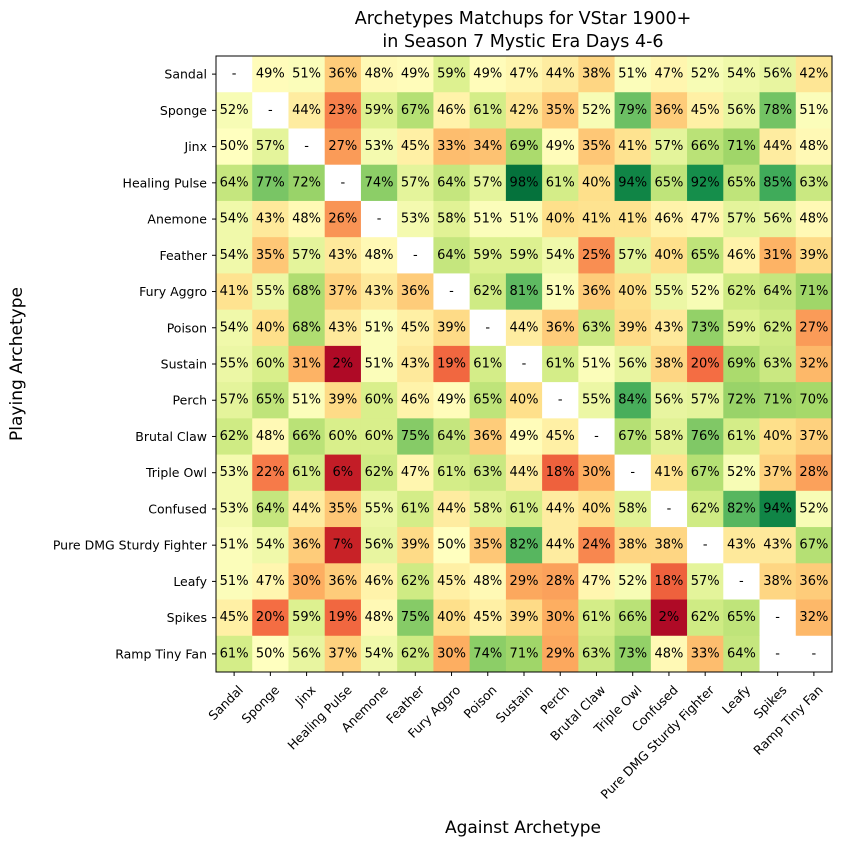 This screenshot has height=846, width=841. What do you see at coordinates (523, 828) in the screenshot?
I see `x-axis-label: Against Archetype` at bounding box center [523, 828].